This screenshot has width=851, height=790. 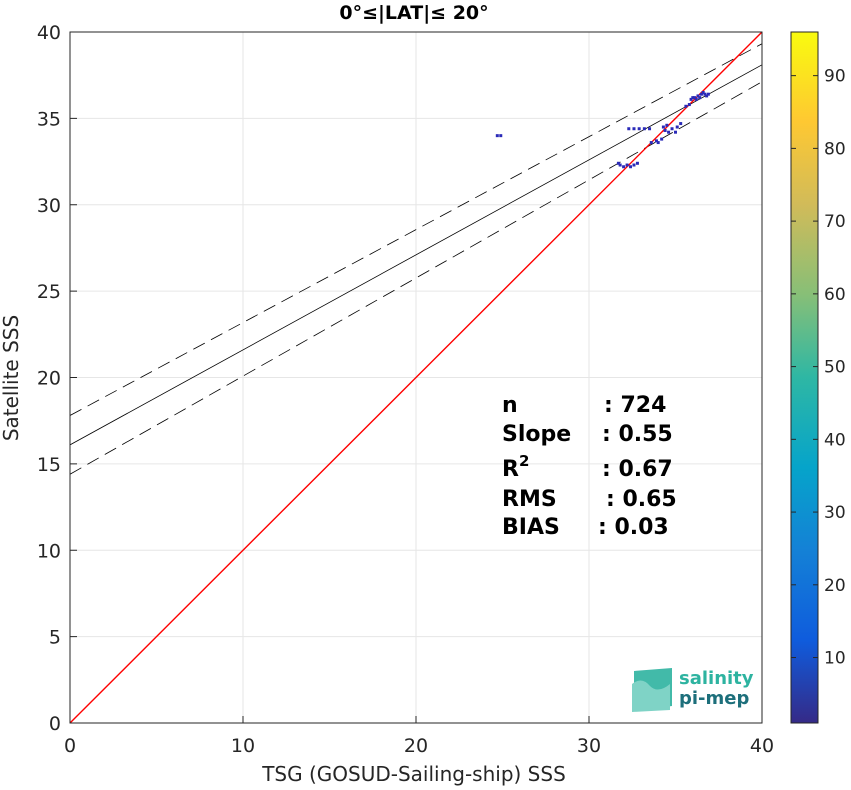 What do you see at coordinates (835, 368) in the screenshot?
I see `colorbar-tick-label: 50` at bounding box center [835, 368].